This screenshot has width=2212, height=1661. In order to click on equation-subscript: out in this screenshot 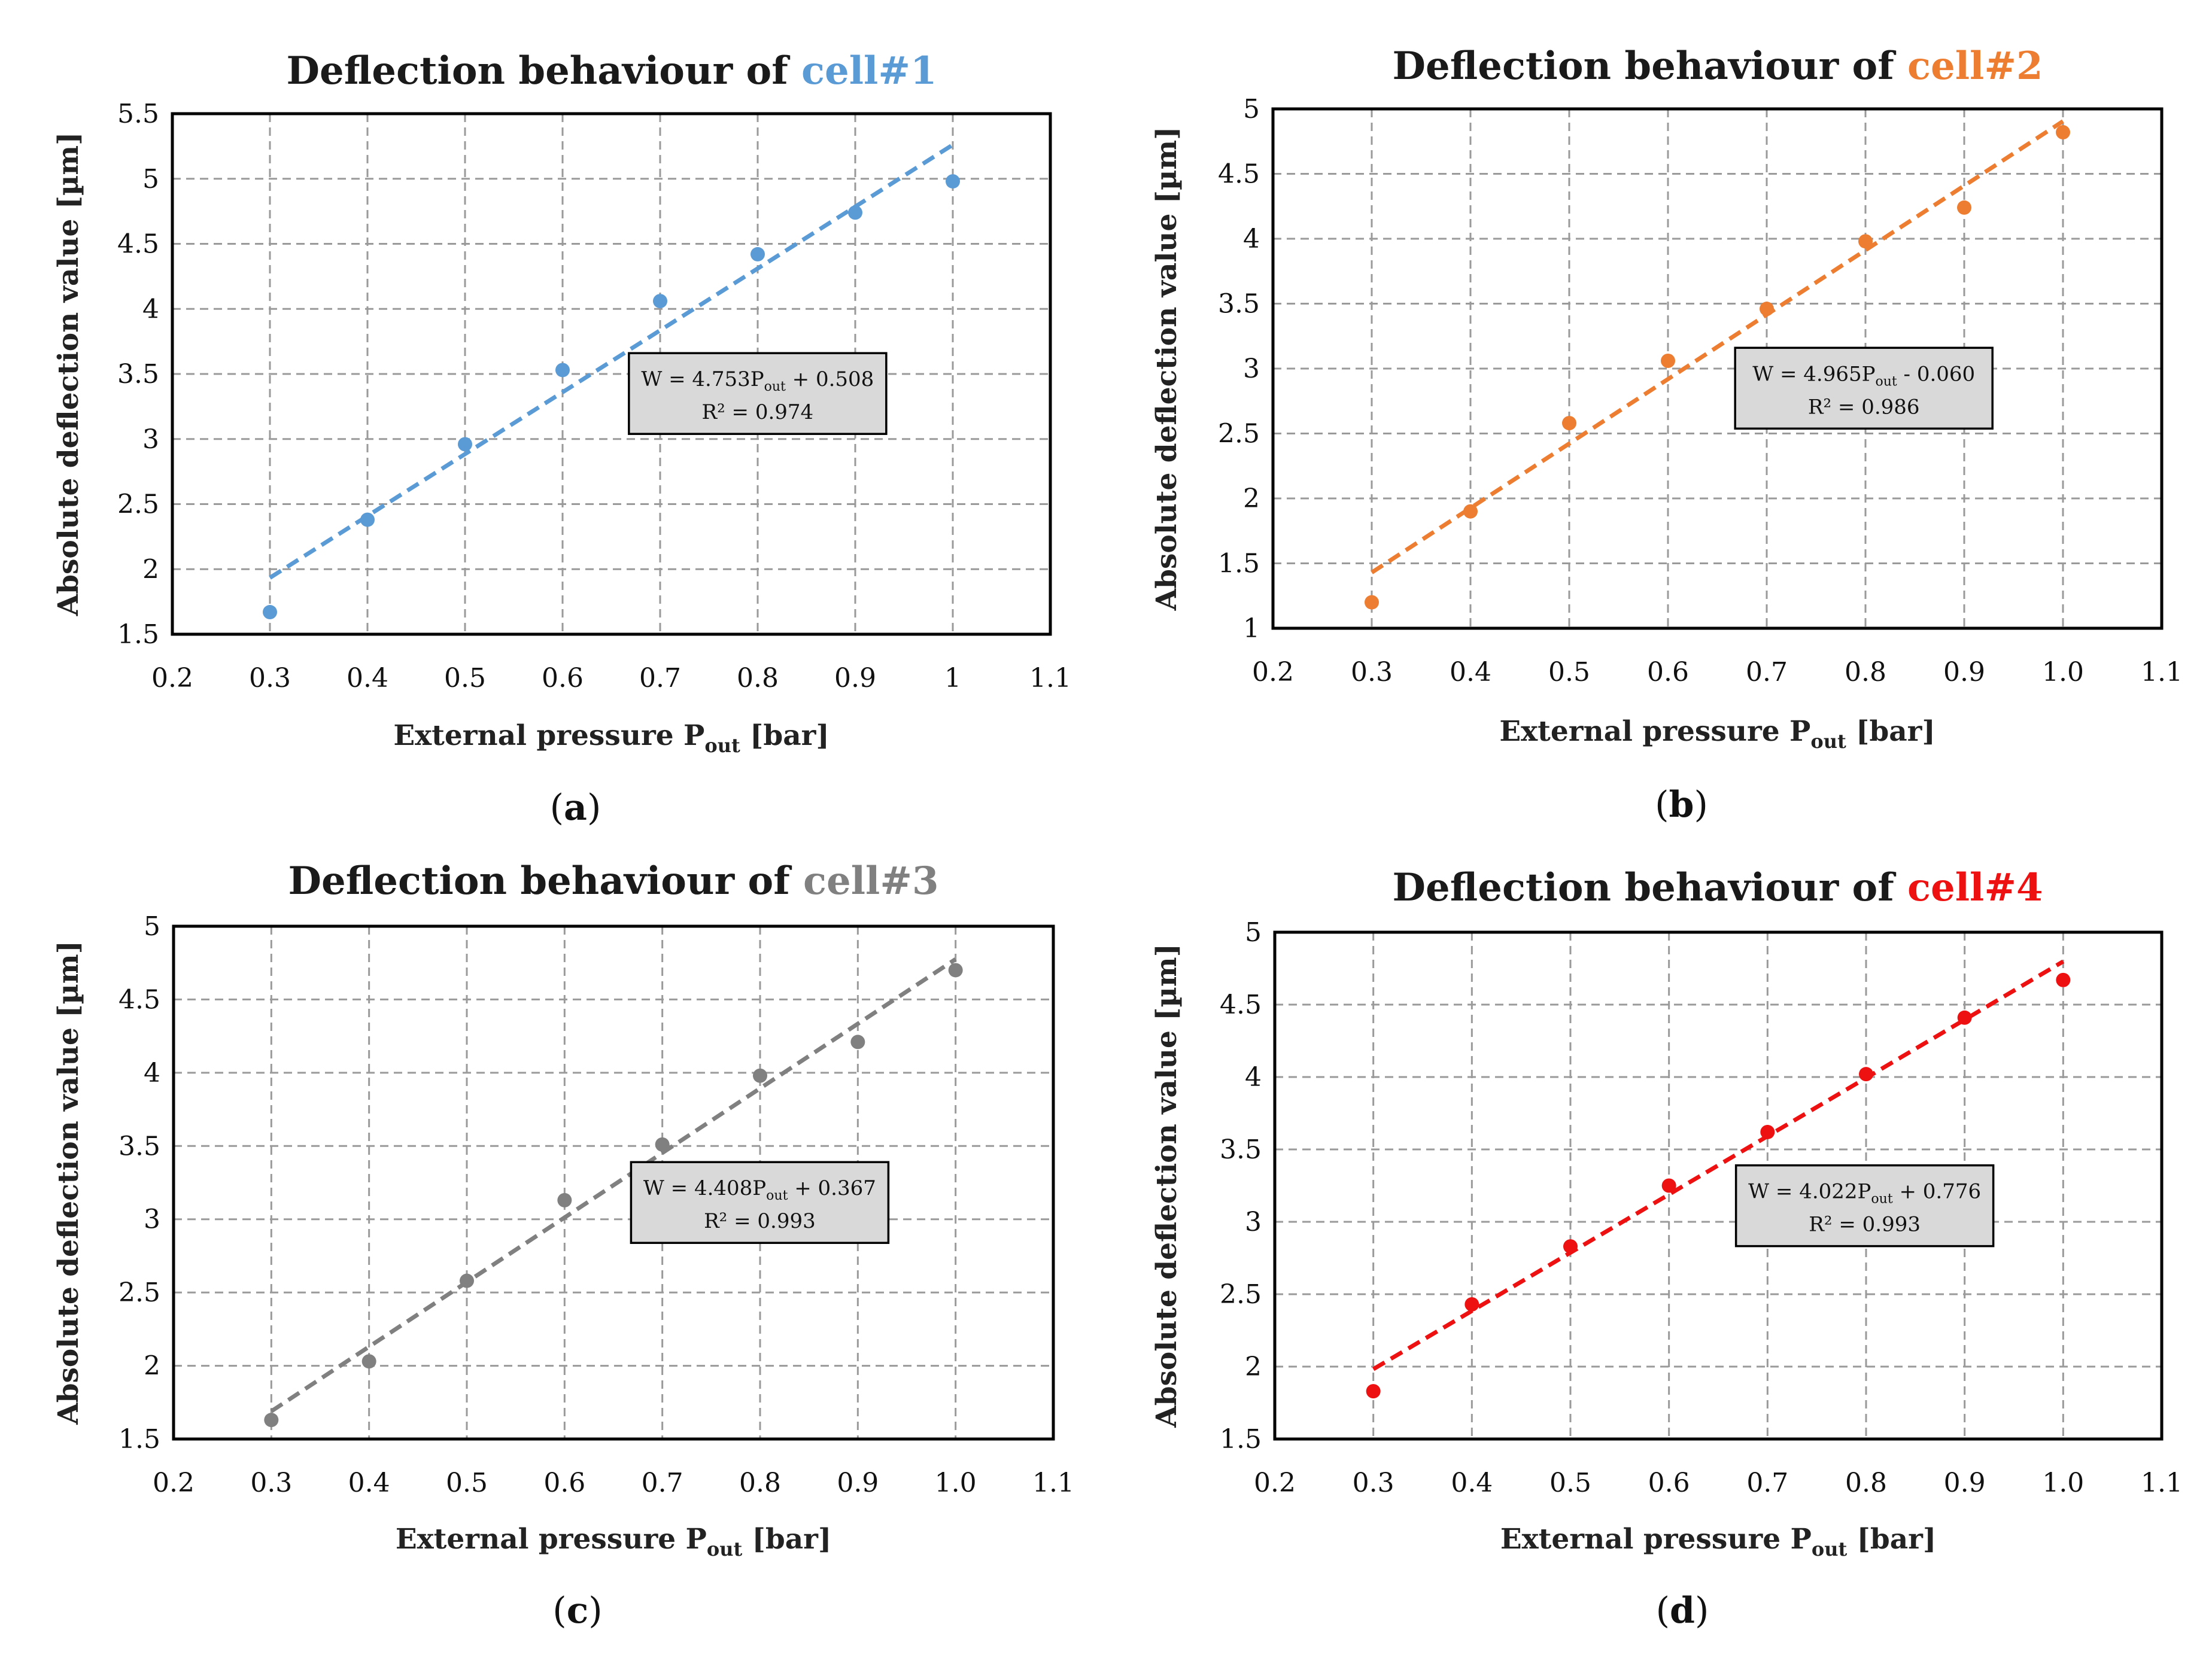, I will do `click(775, 386)`.